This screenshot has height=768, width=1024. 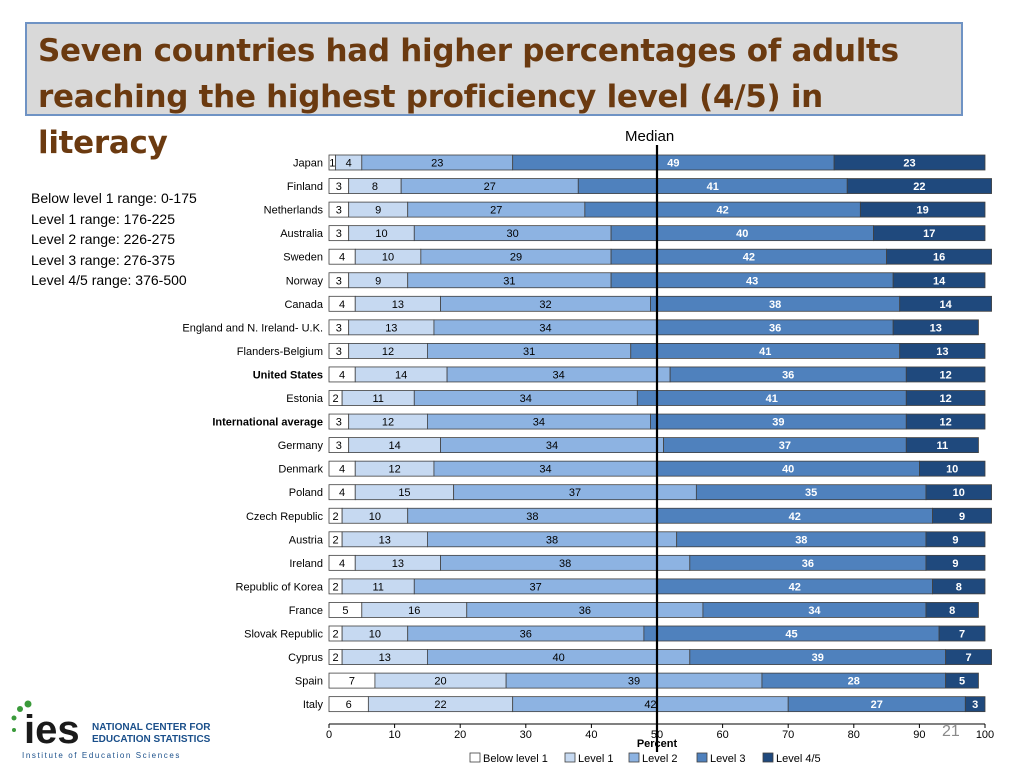 What do you see at coordinates (394, 446) in the screenshot?
I see `data-label-level-1-germany: 14` at bounding box center [394, 446].